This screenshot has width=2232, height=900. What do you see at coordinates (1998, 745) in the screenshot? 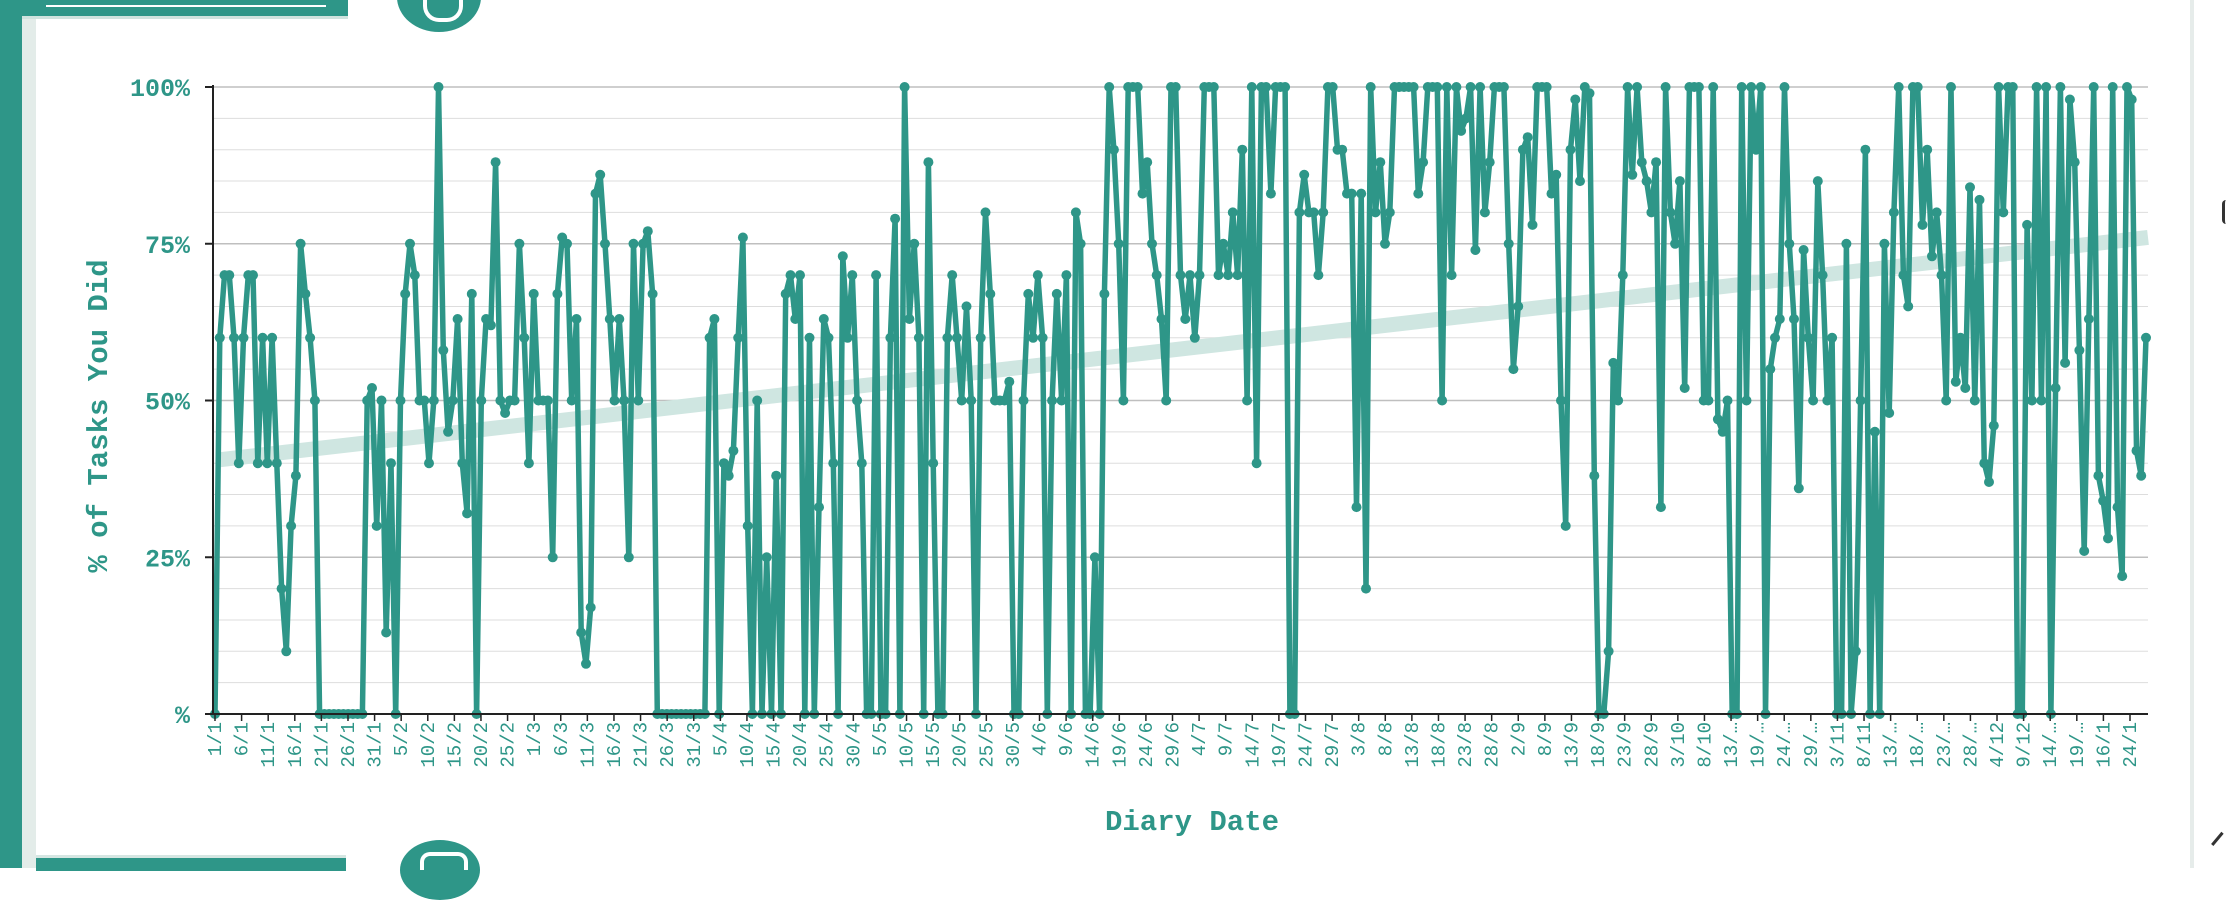
I see `x-tick-label: 4/12` at bounding box center [1998, 745].